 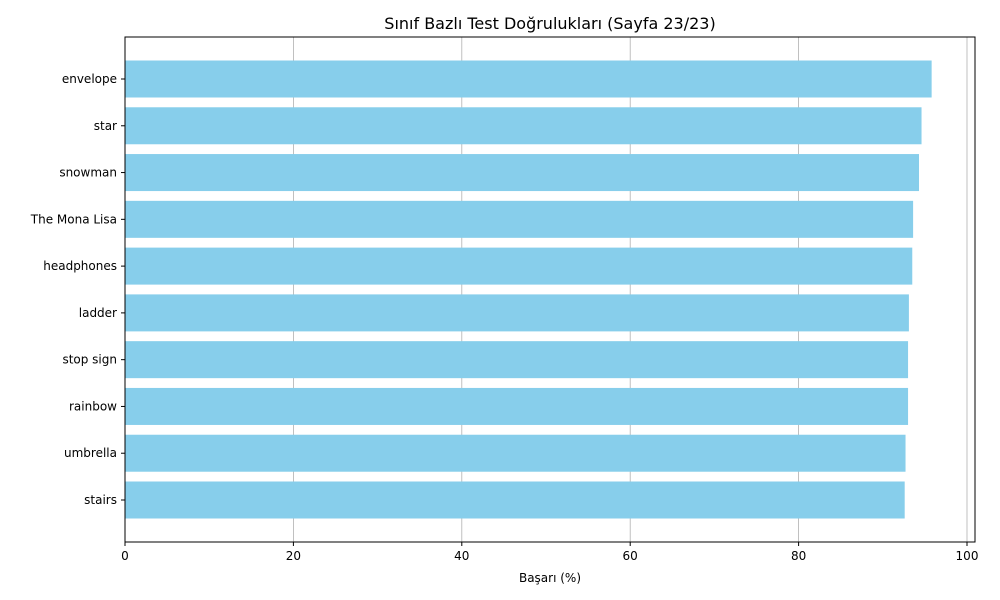 What do you see at coordinates (125, 556) in the screenshot?
I see `x-tick-label: 0` at bounding box center [125, 556].